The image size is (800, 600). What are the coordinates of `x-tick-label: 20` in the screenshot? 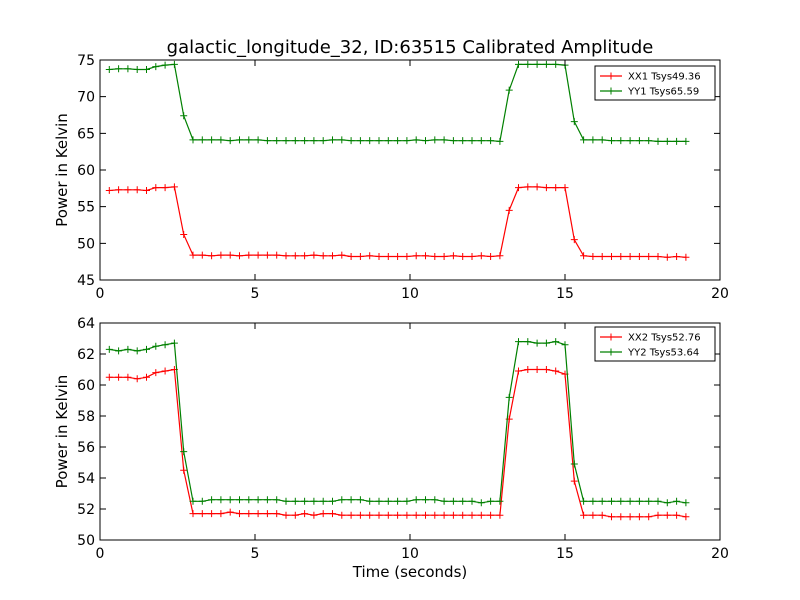 It's located at (720, 294).